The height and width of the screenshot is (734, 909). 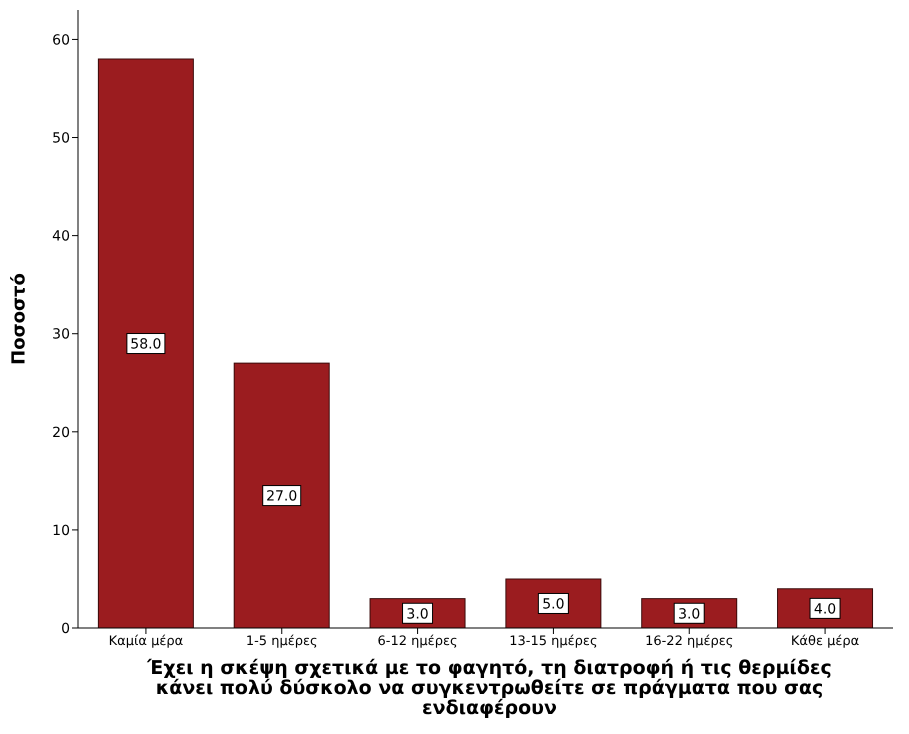 What do you see at coordinates (146, 642) in the screenshot?
I see `x-tick-label: Καμία μέρα` at bounding box center [146, 642].